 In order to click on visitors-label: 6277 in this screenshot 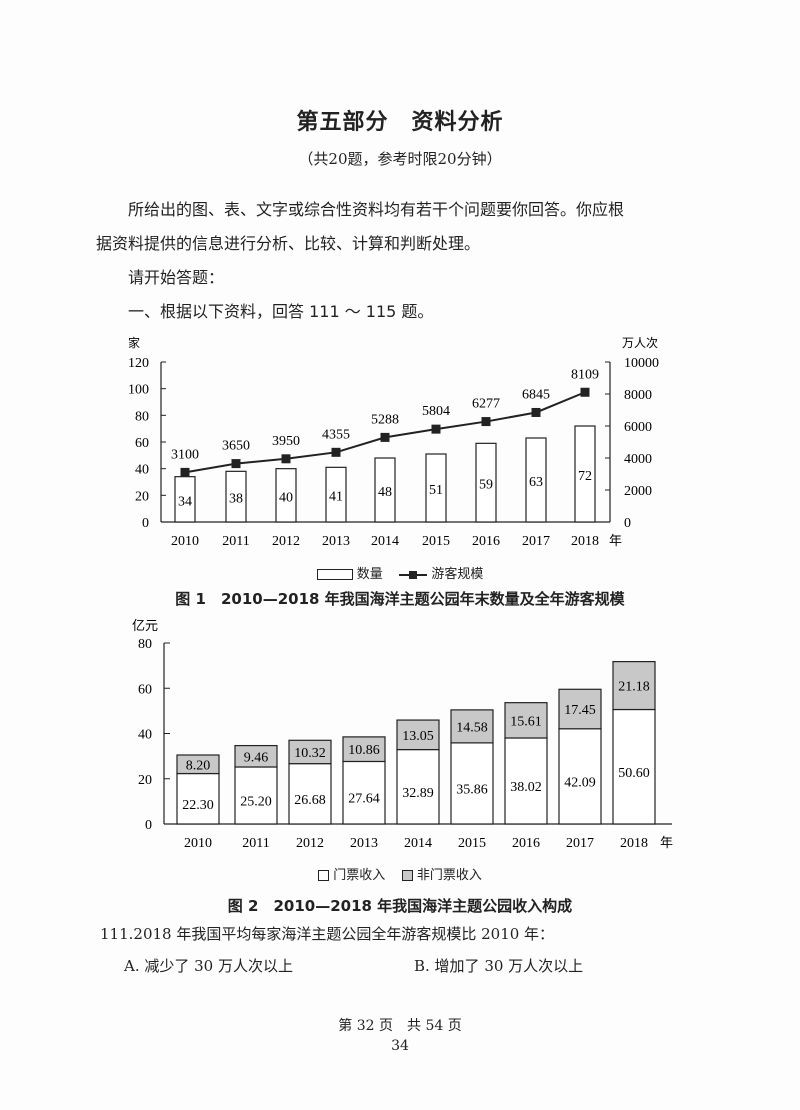, I will do `click(486, 404)`.